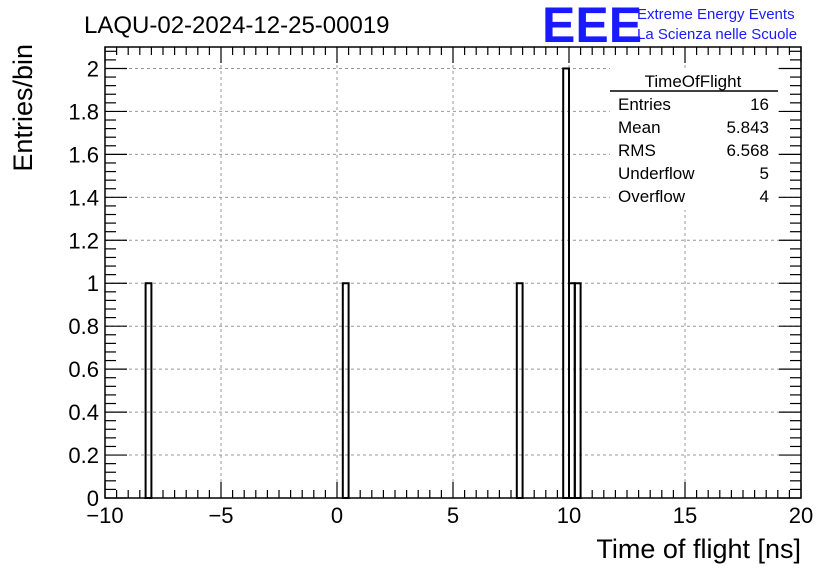 The height and width of the screenshot is (572, 836). What do you see at coordinates (747, 150) in the screenshot?
I see `stats-value: 6.568` at bounding box center [747, 150].